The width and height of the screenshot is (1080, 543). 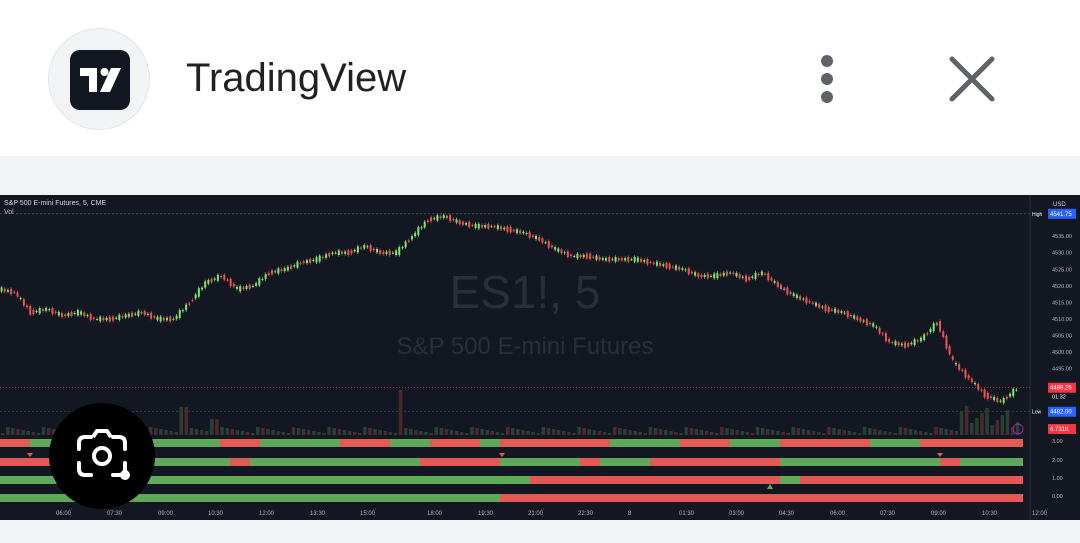 I want to click on screenshot-lens-button, so click(x=102, y=456).